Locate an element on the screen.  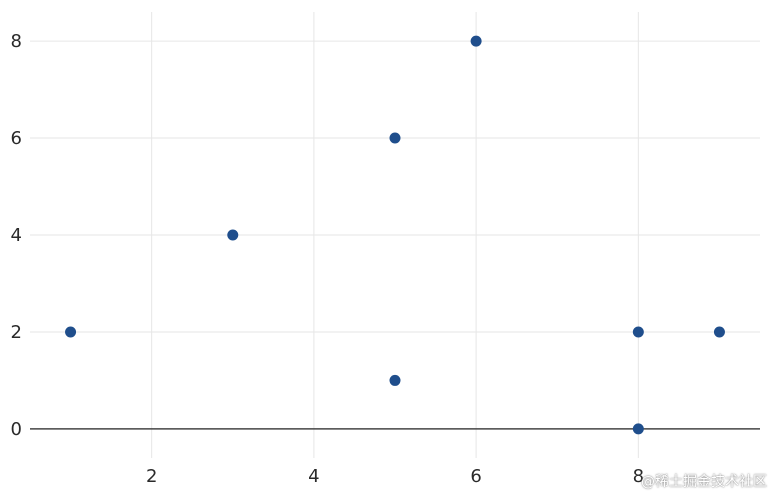
x-tick-label: 8 is located at coordinates (638, 476).